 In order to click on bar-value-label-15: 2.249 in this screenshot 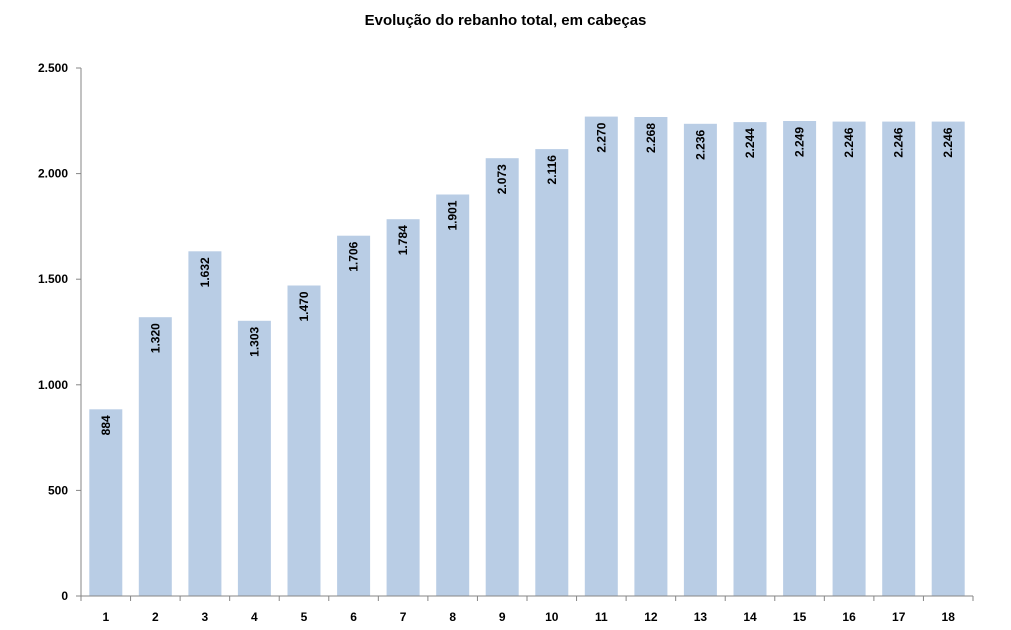, I will do `click(800, 142)`.